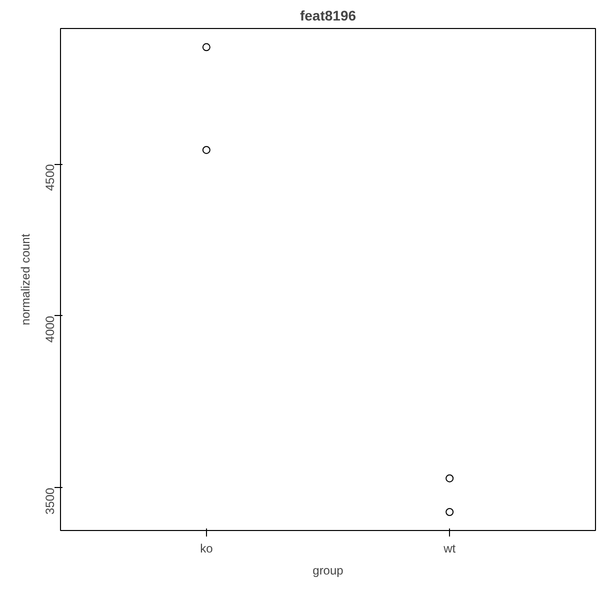  What do you see at coordinates (50, 177) in the screenshot?
I see `y-tick-label: 4500` at bounding box center [50, 177].